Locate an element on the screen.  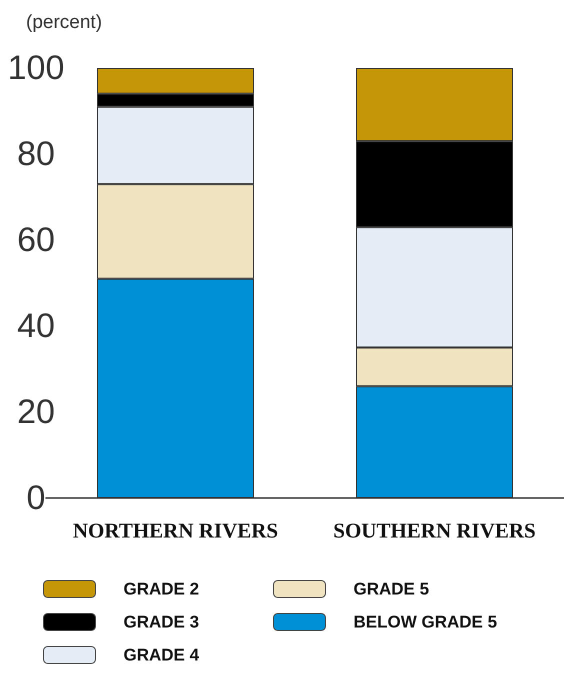
y-axis-title: (percent) is located at coordinates (64, 22).